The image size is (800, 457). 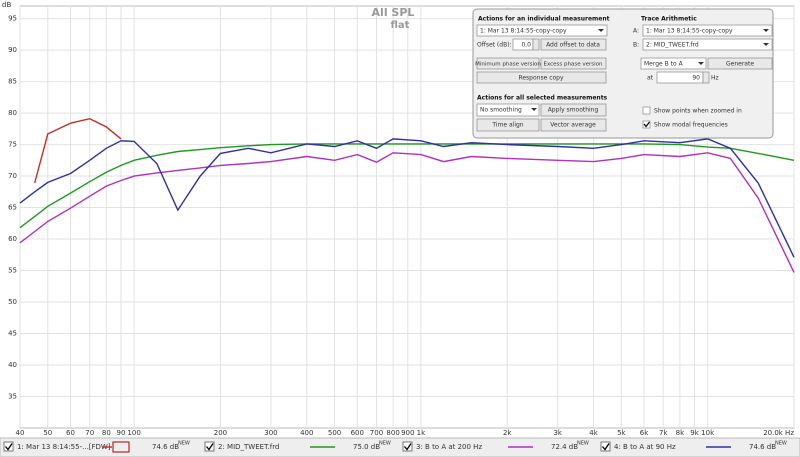 What do you see at coordinates (636, 45) in the screenshot?
I see `b-label: B:` at bounding box center [636, 45].